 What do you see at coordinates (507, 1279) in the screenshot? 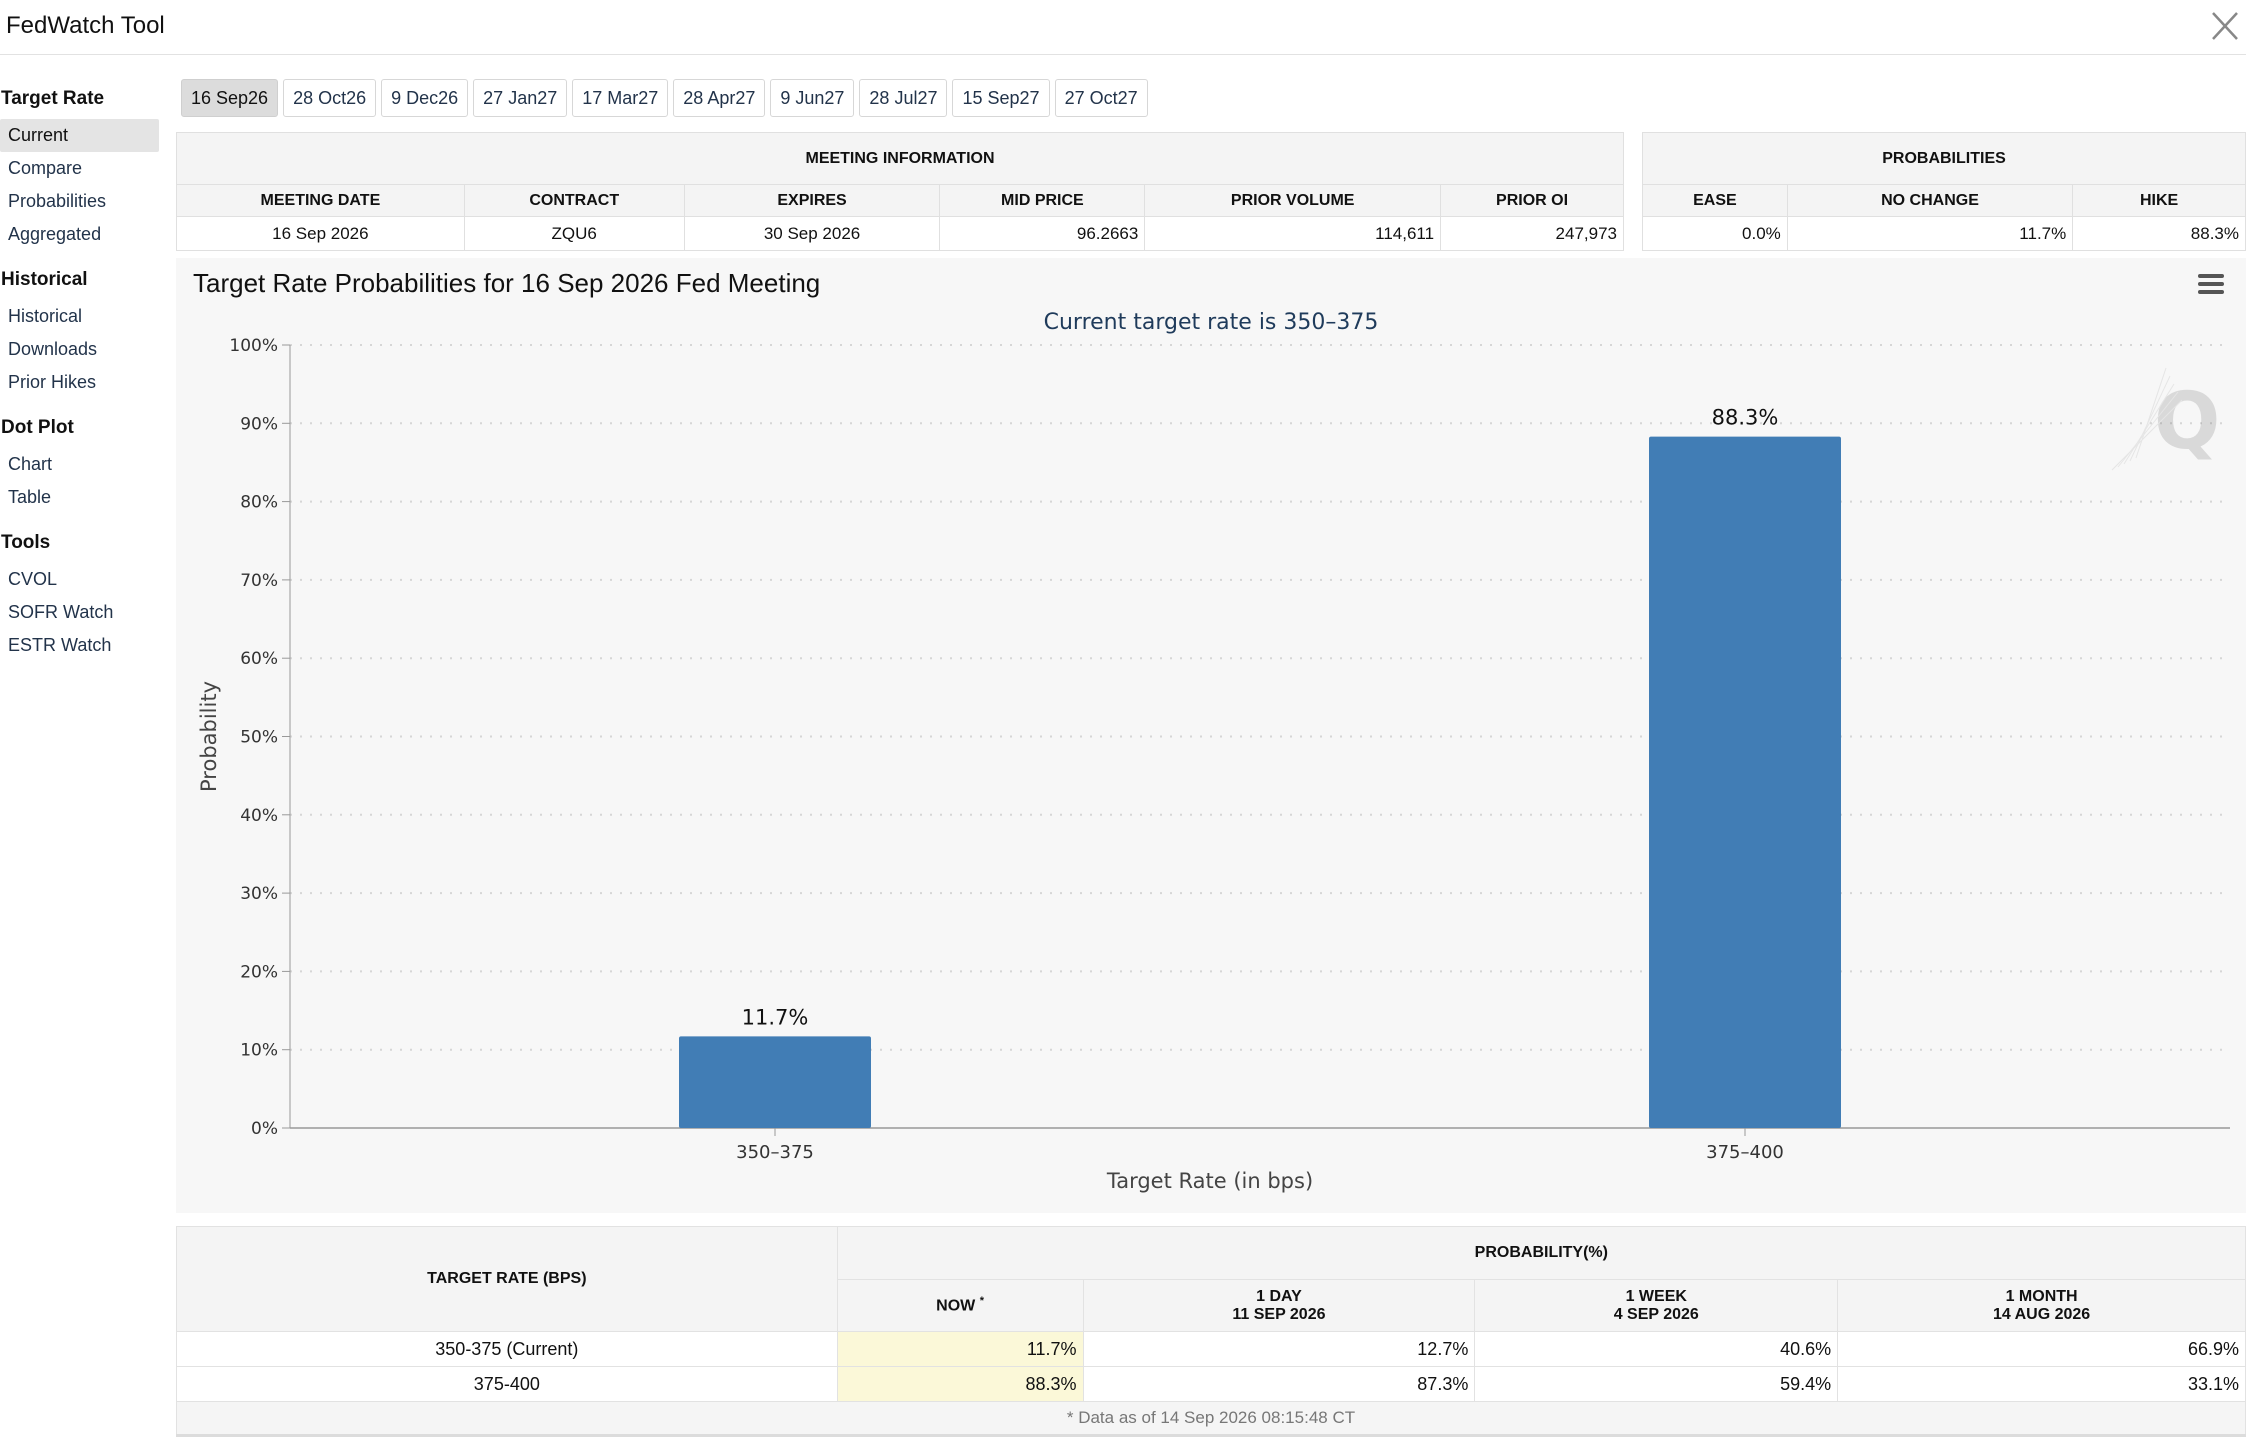
I see `target-rate-header: TARGET RATE (BPS)` at bounding box center [507, 1279].